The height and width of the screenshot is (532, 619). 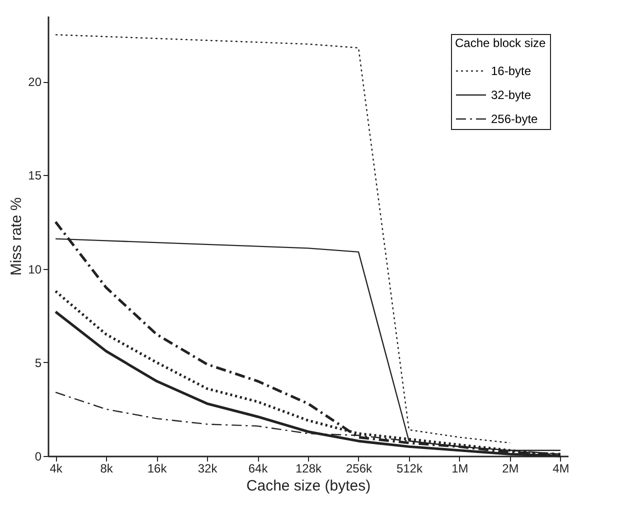 I want to click on legend-label: 16-byte, so click(x=511, y=71).